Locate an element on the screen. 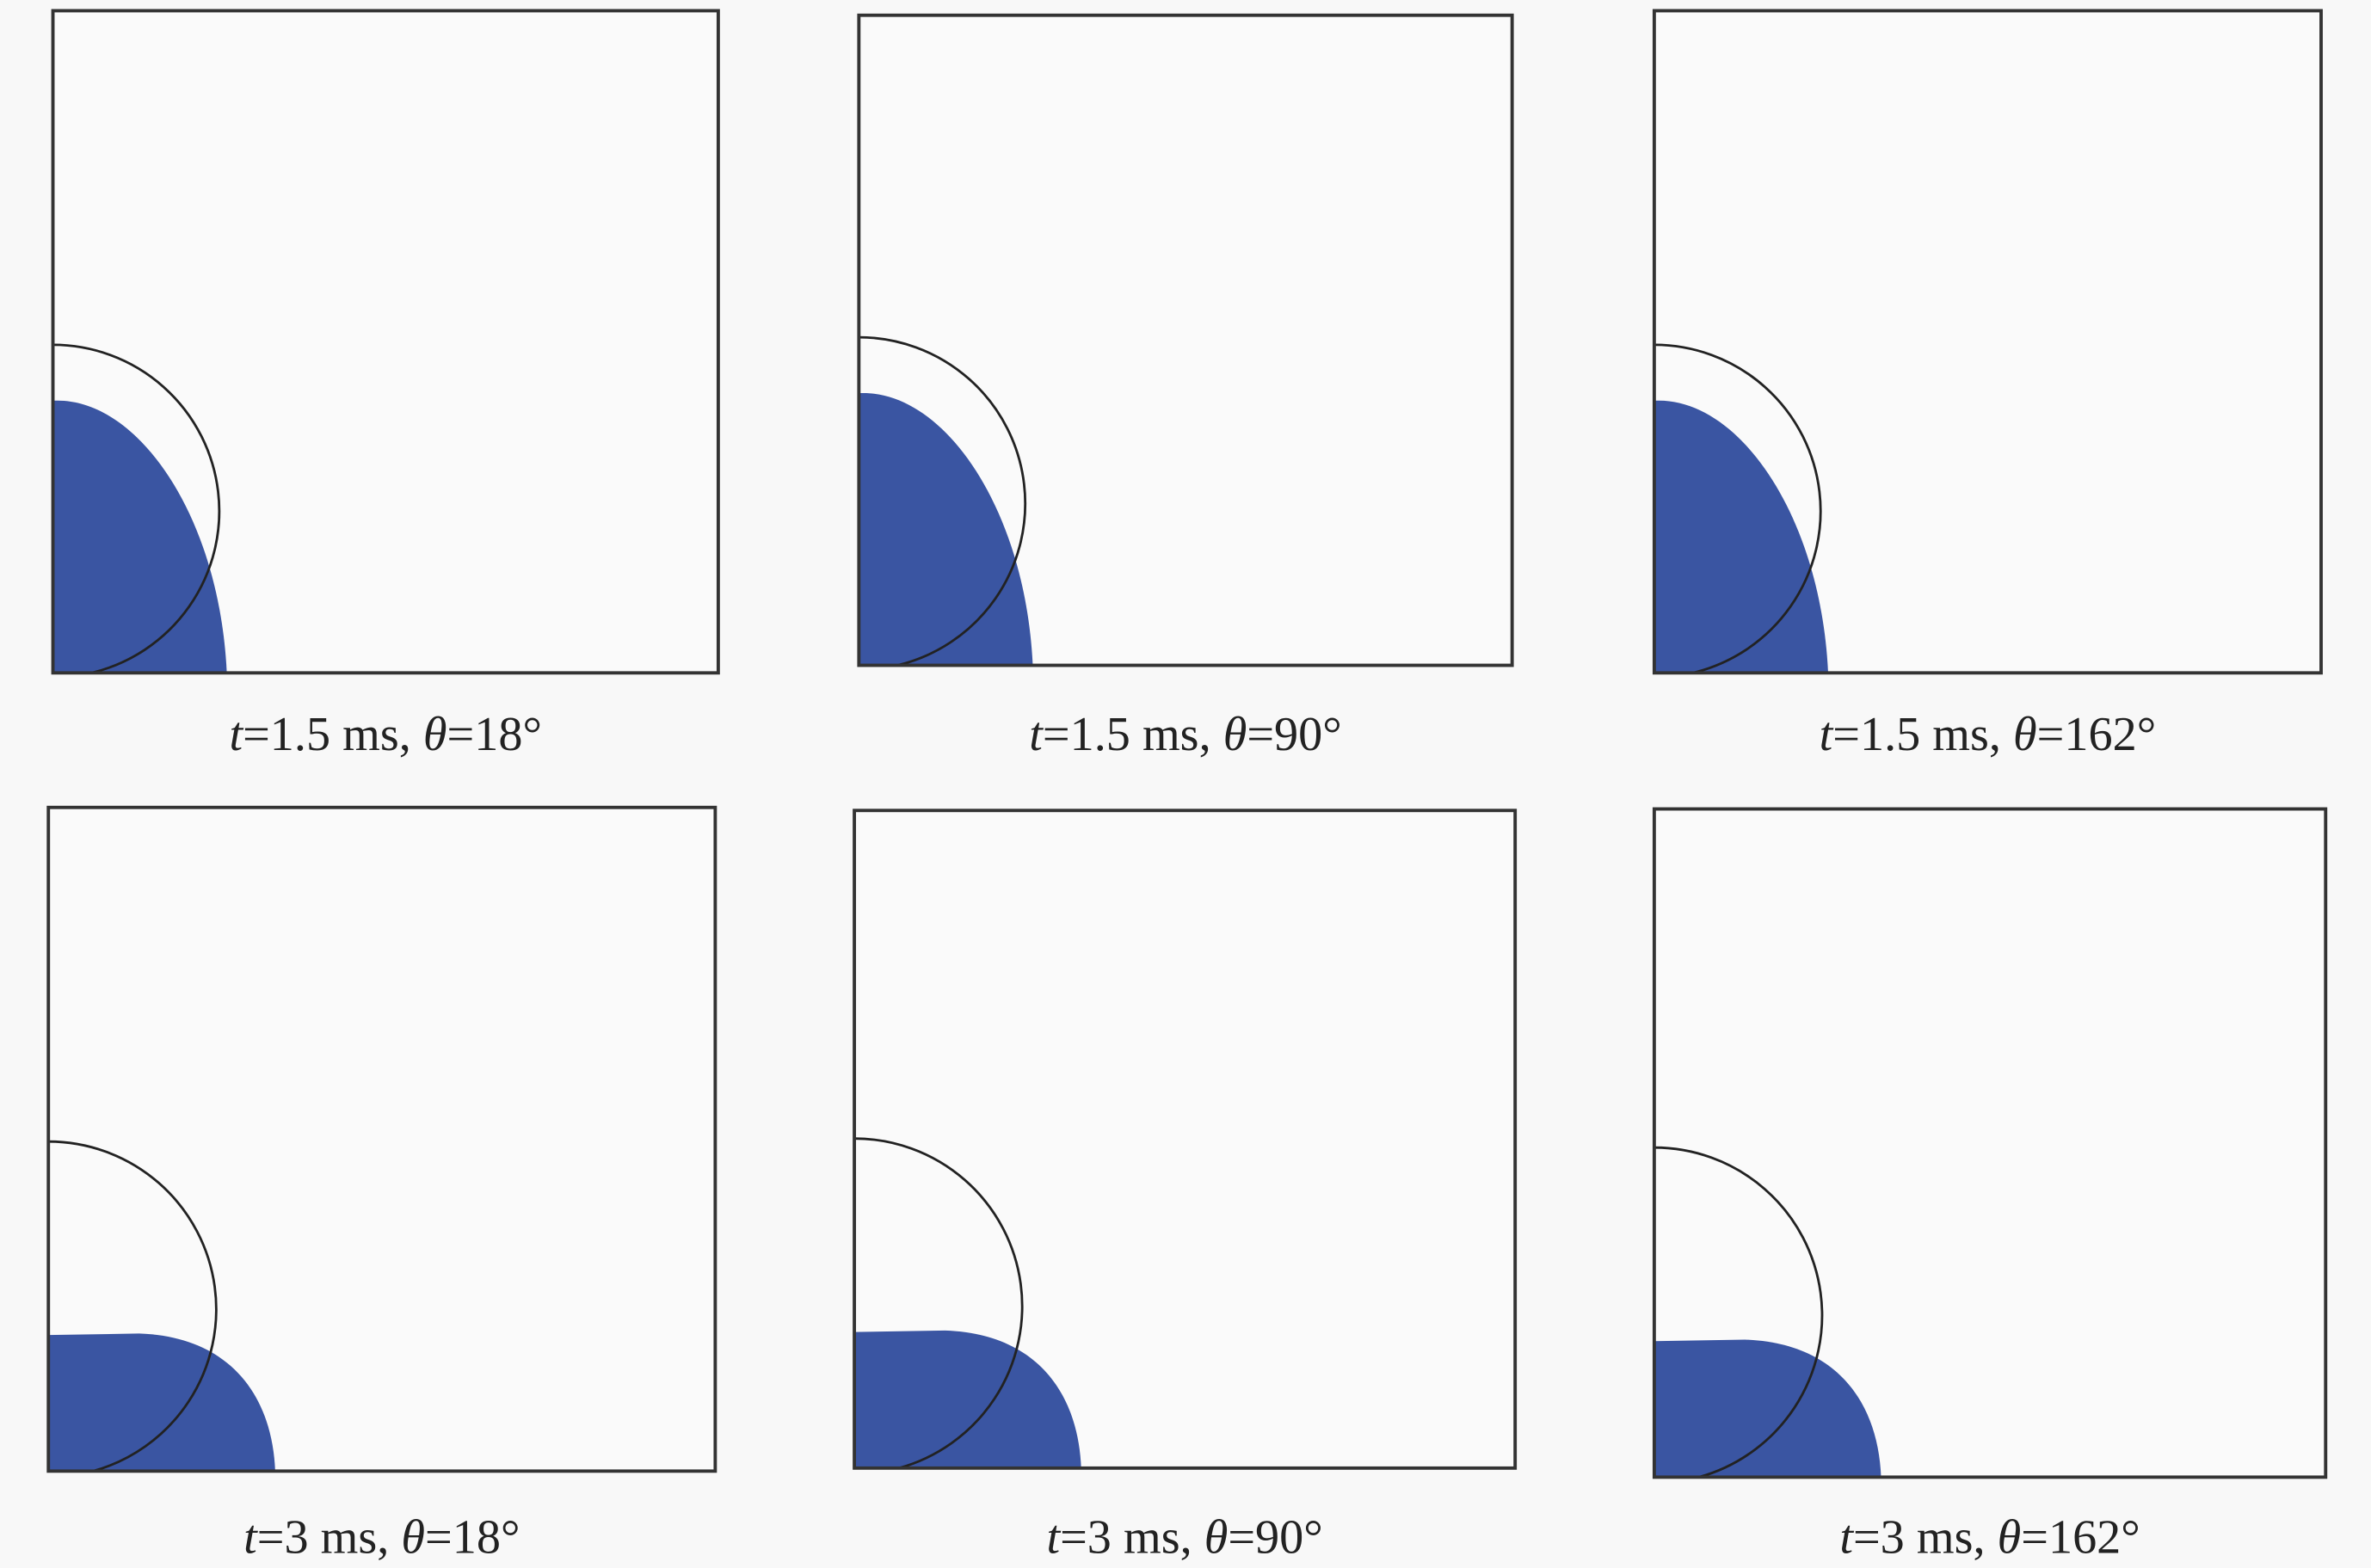 The width and height of the screenshot is (2371, 1568). panel-caption: t=1.5 ms, θ=18° is located at coordinates (385, 734).